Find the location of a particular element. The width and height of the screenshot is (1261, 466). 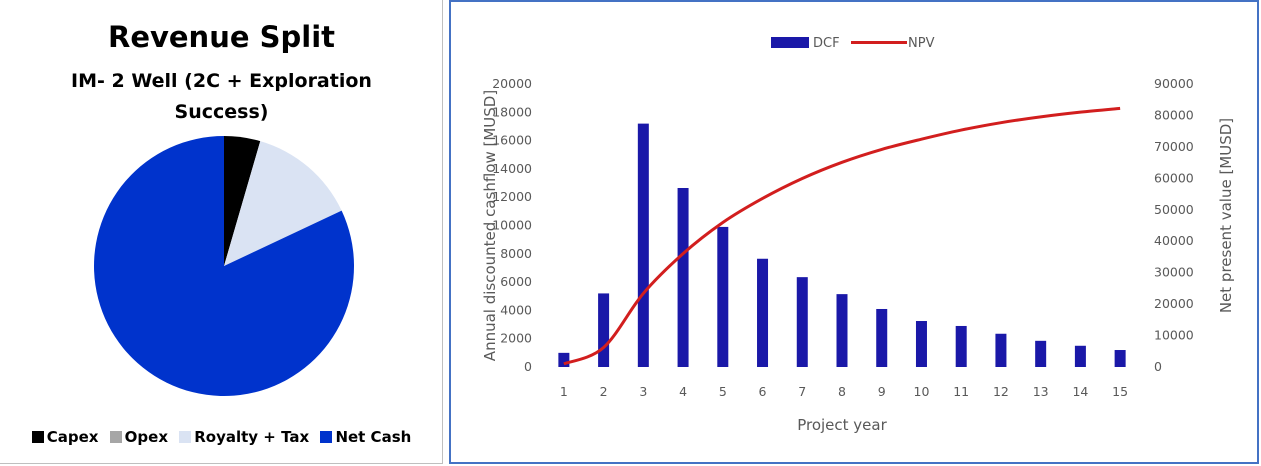

y-right-tick-label: 50000 is located at coordinates (1174, 209).